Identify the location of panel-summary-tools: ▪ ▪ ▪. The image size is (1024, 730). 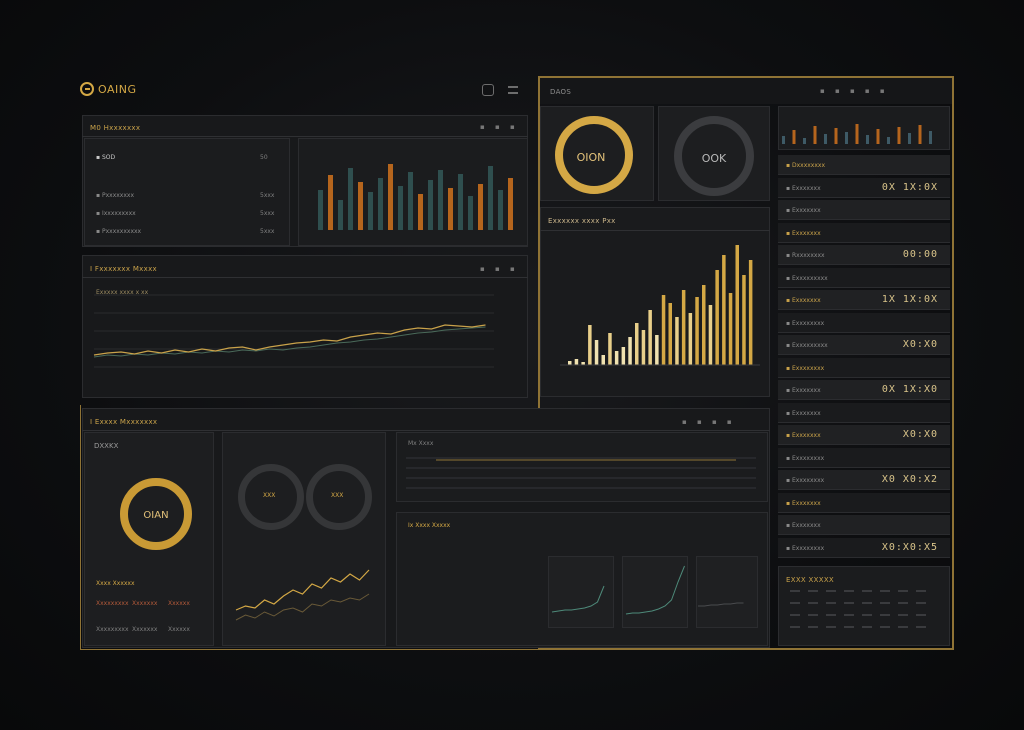
(499, 127).